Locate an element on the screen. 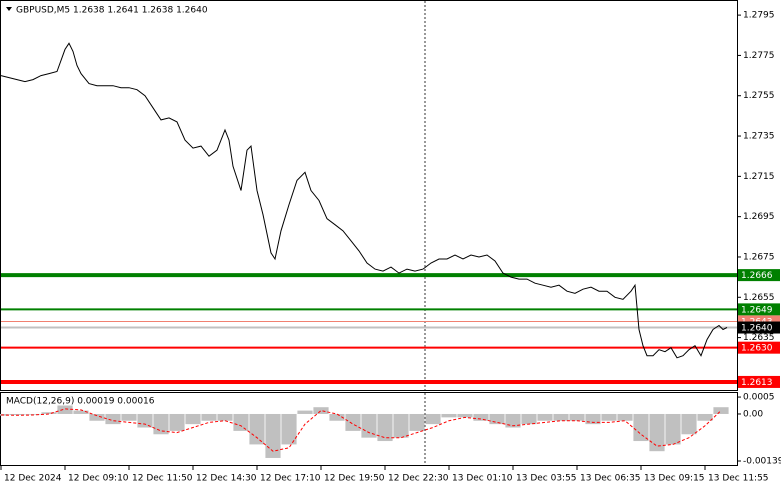 Image resolution: width=781 pixels, height=489 pixels. y-tick-label: 1.2775 is located at coordinates (759, 56).